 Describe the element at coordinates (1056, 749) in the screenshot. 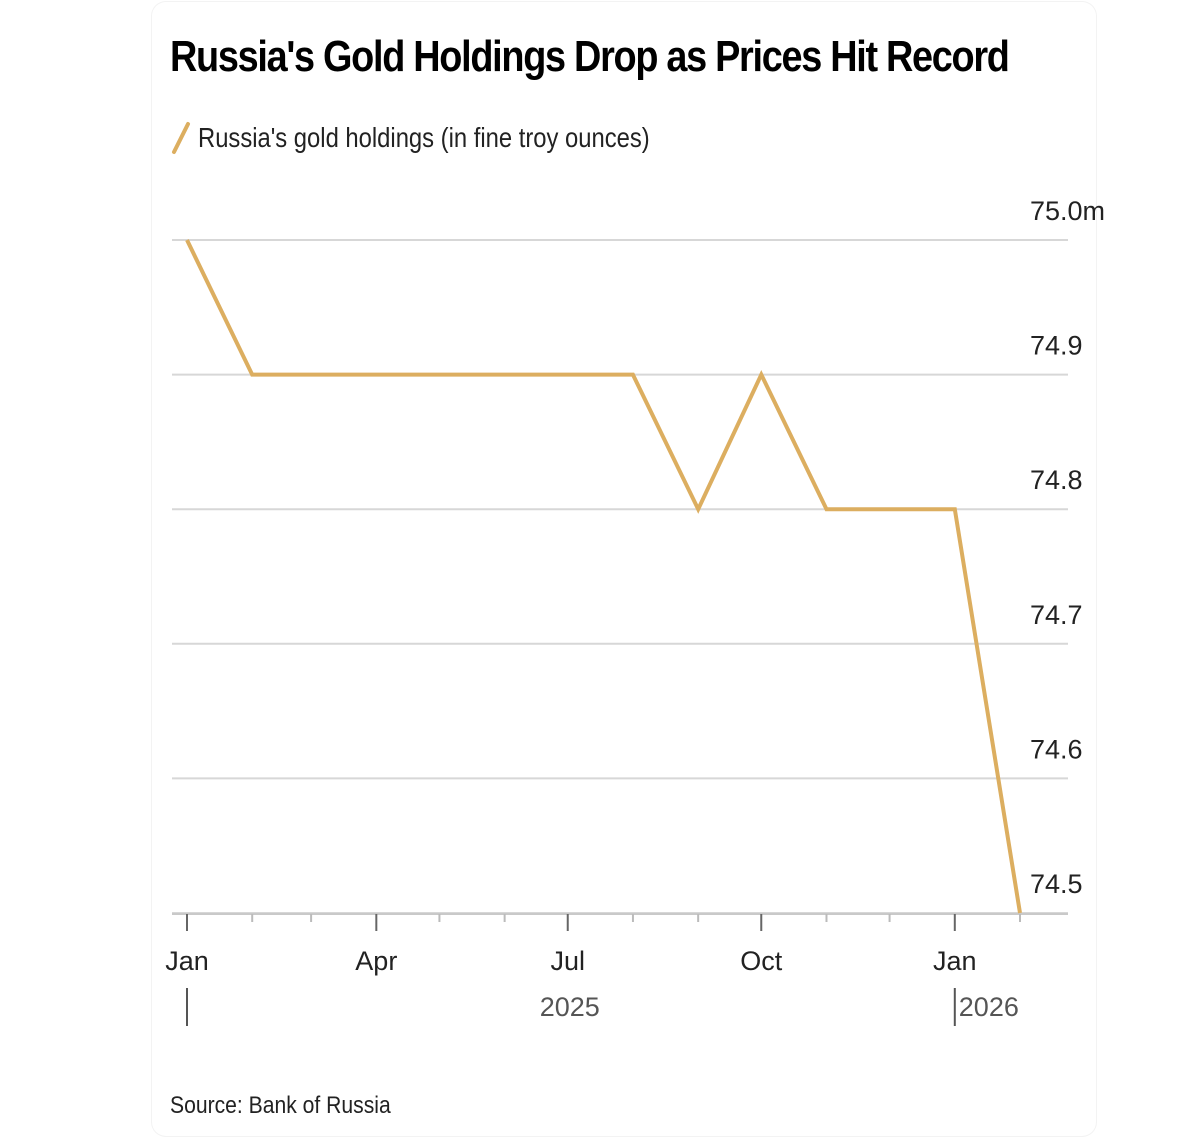

I see `y-tick-label: 74.6` at that location.